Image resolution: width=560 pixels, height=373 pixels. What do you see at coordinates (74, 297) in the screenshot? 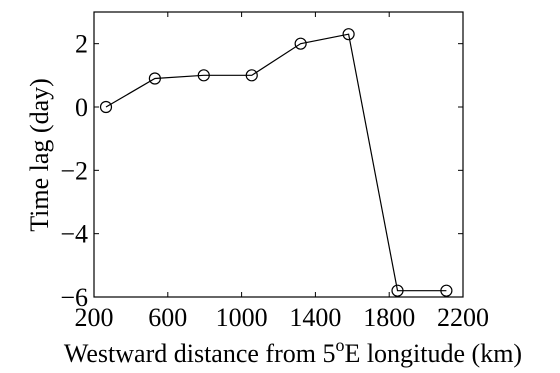
I see `y-tick-label: −6` at bounding box center [74, 297].